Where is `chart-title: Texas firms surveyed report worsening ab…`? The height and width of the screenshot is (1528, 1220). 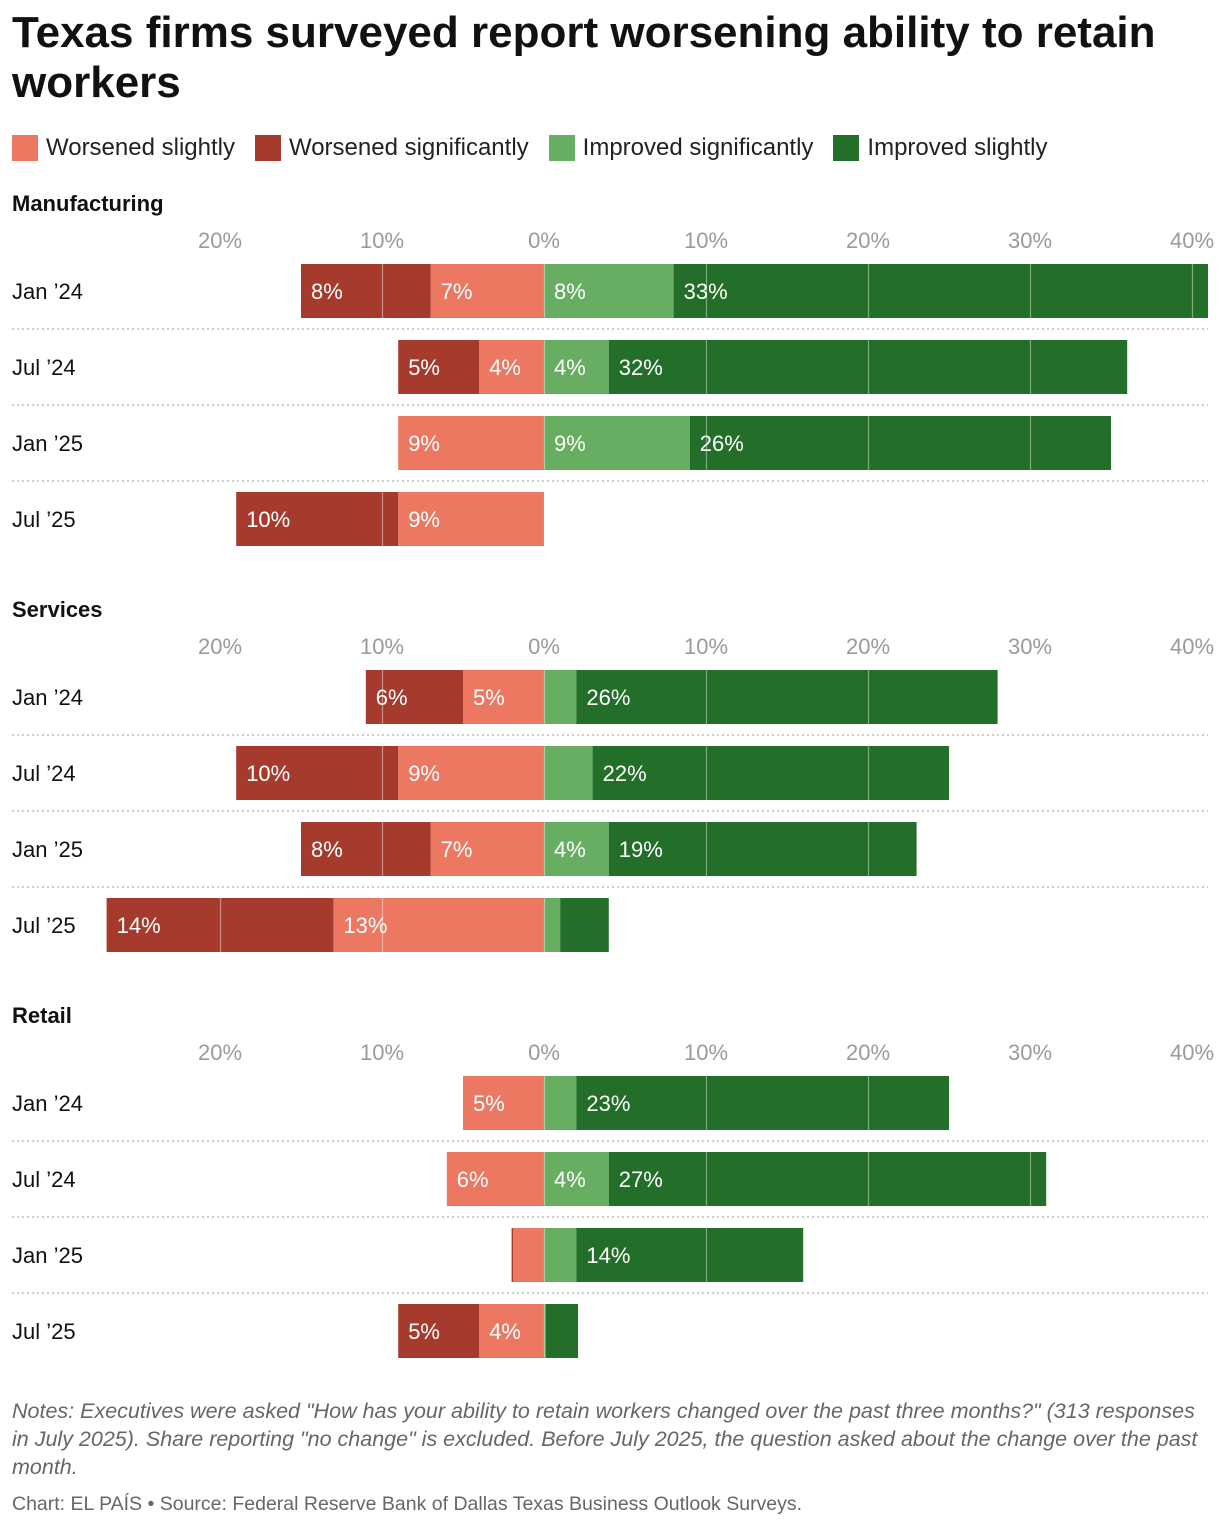 chart-title: Texas firms surveyed report worsening ab… is located at coordinates (584, 57).